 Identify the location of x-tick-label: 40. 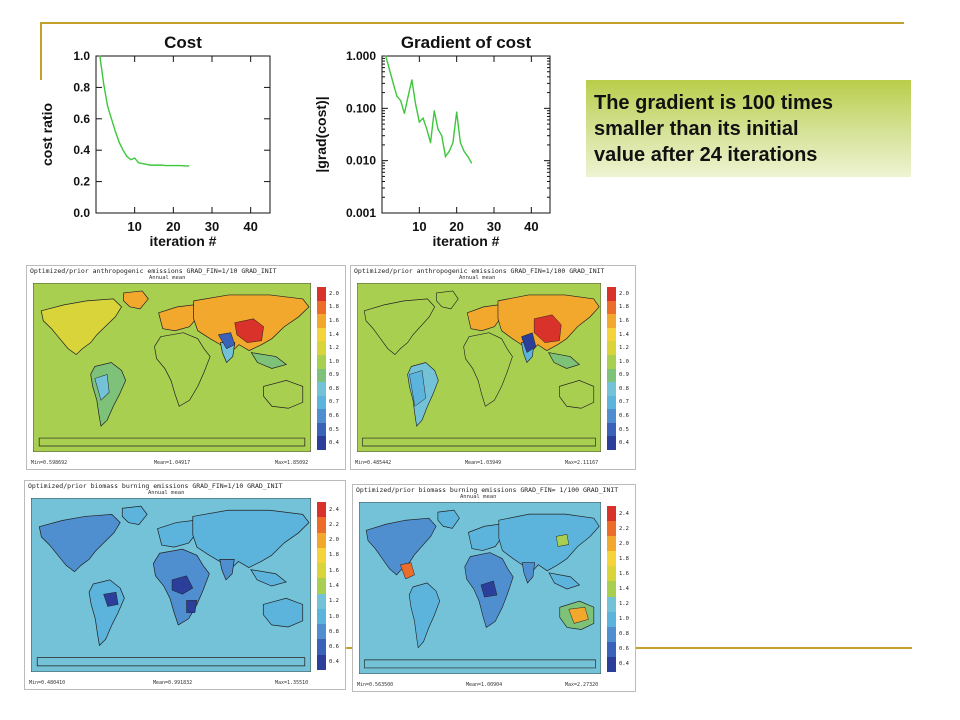
(531, 226).